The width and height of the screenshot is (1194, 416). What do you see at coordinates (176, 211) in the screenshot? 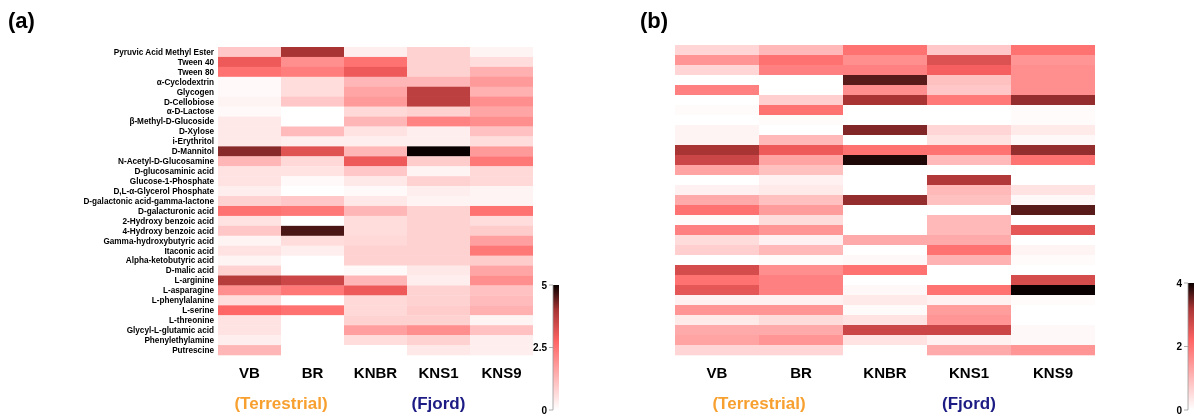
I see `y-tick-label: D-galacturonic acid` at bounding box center [176, 211].